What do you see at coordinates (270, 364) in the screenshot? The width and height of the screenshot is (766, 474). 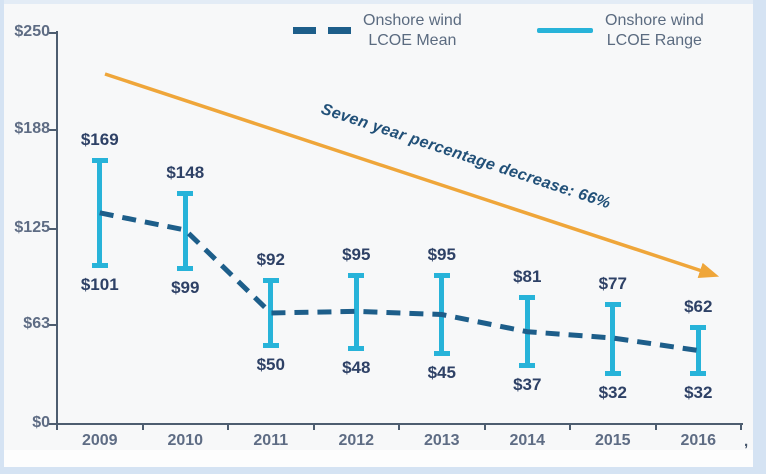 I see `range-low-label-2011: $50` at bounding box center [270, 364].